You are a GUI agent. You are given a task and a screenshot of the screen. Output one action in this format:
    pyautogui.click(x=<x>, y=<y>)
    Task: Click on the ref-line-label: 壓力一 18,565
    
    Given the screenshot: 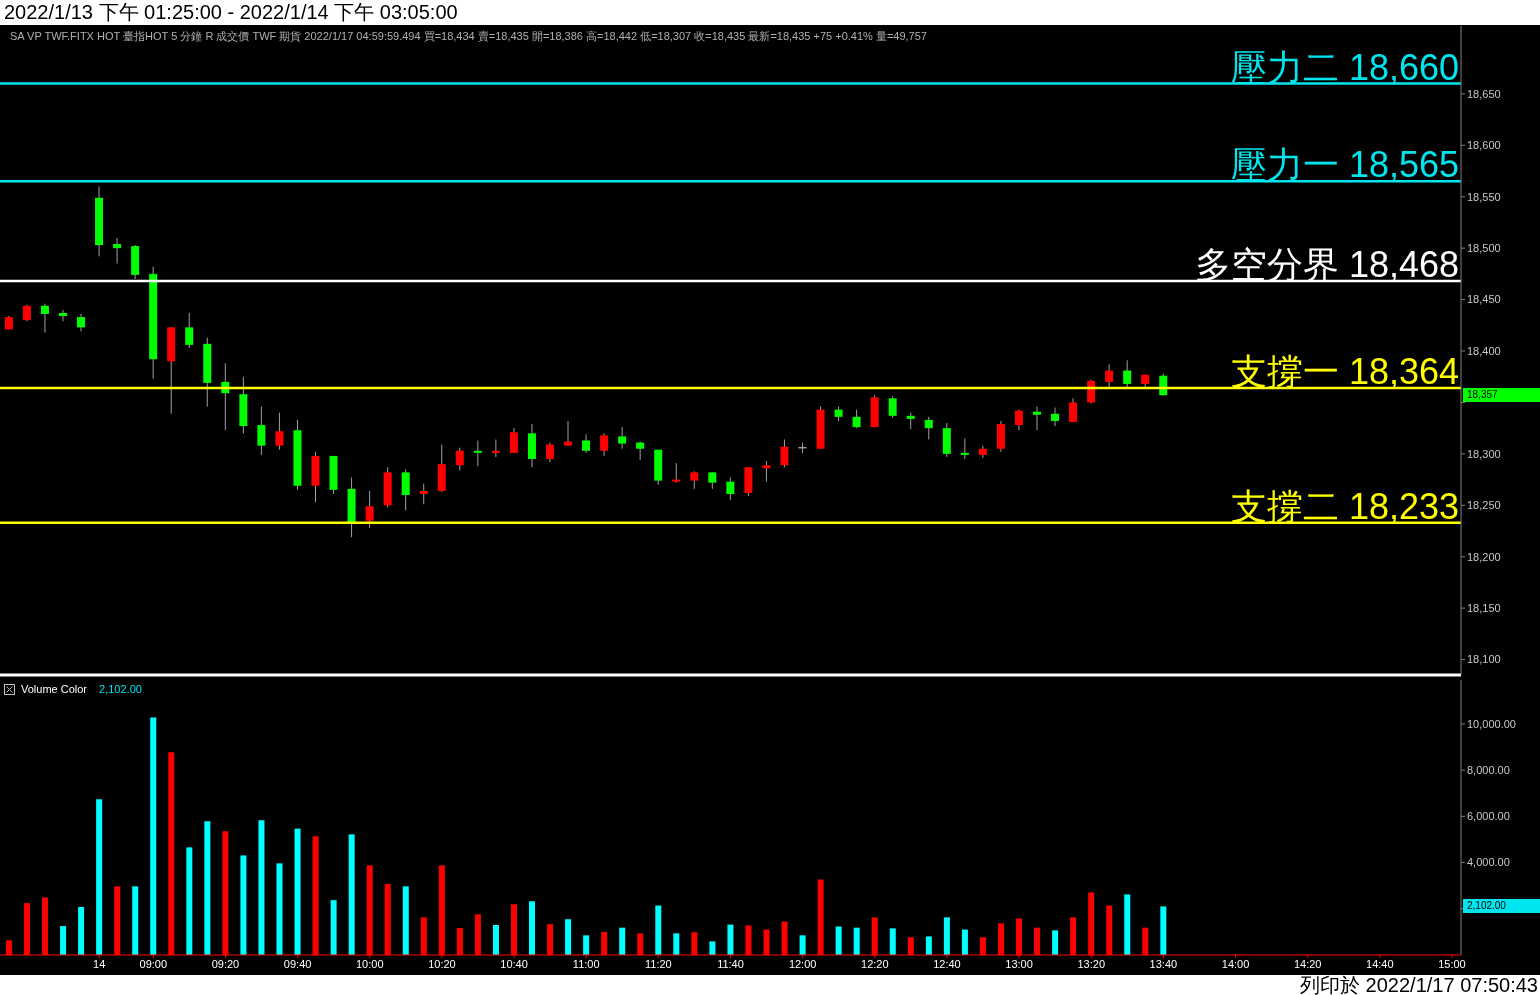 What is the action you would take?
    pyautogui.click(x=1344, y=165)
    